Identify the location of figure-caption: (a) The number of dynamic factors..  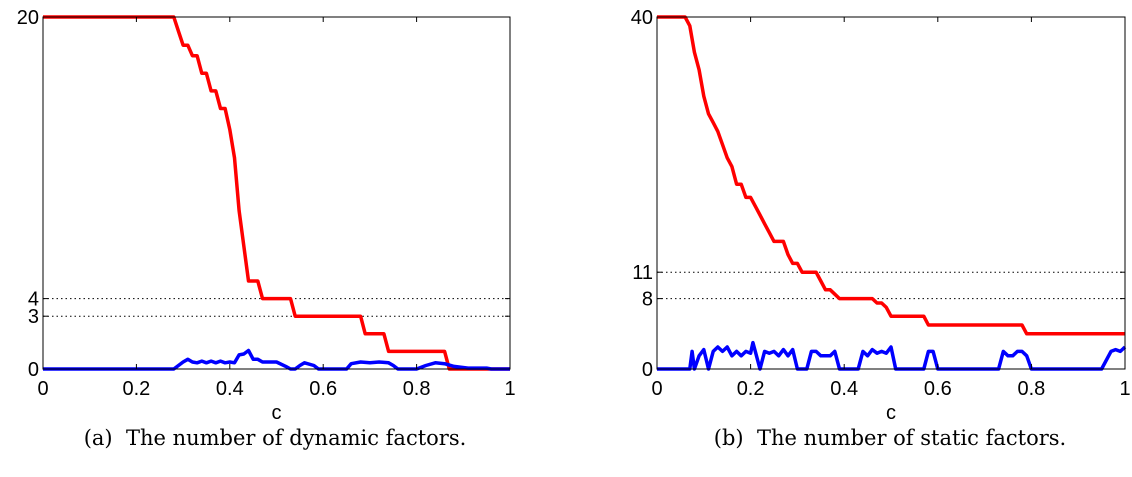
(275, 438).